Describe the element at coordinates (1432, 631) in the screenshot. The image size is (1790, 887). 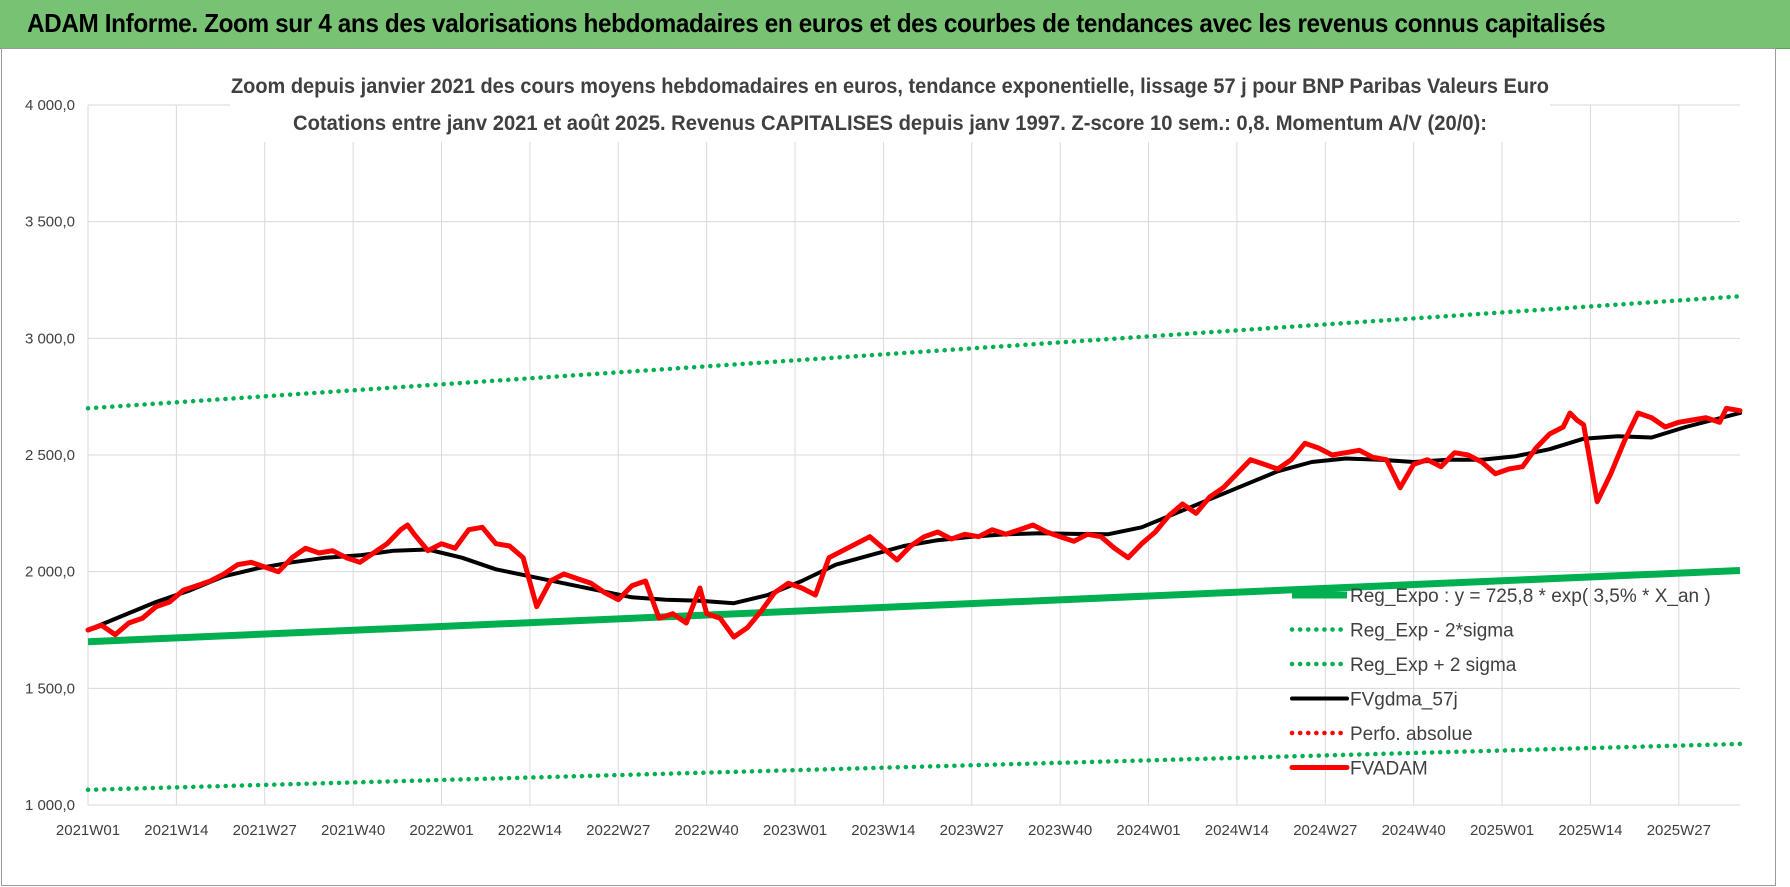
I see `legend-label: Reg_Exp - 2*sigma` at that location.